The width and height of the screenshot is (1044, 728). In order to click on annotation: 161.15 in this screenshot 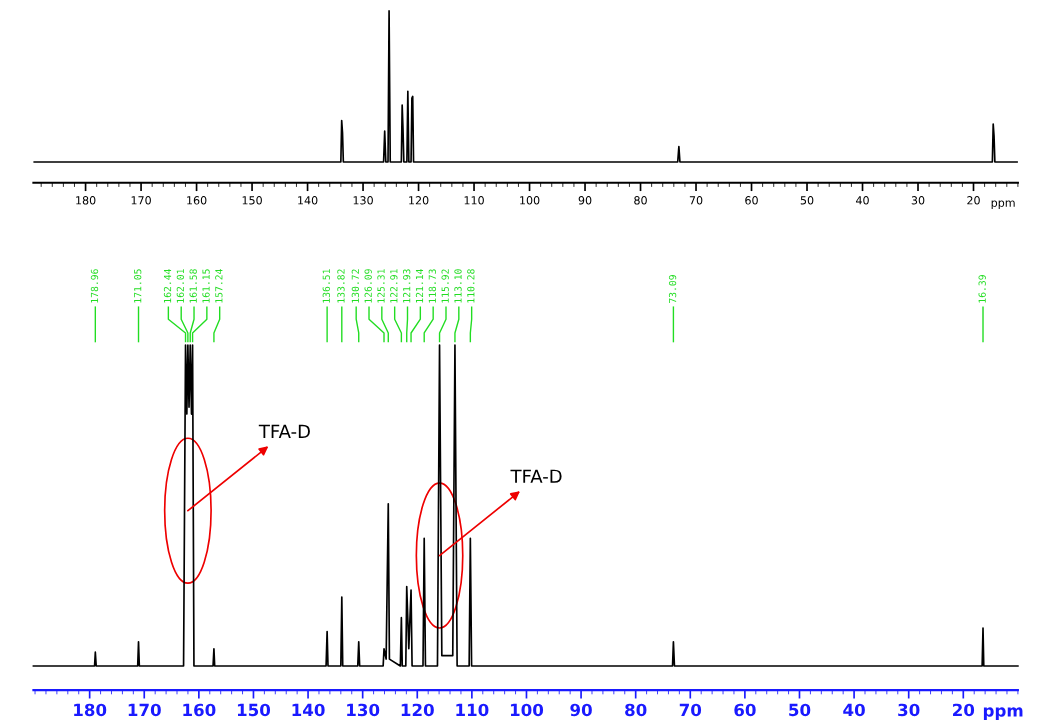, I will do `click(206, 286)`.